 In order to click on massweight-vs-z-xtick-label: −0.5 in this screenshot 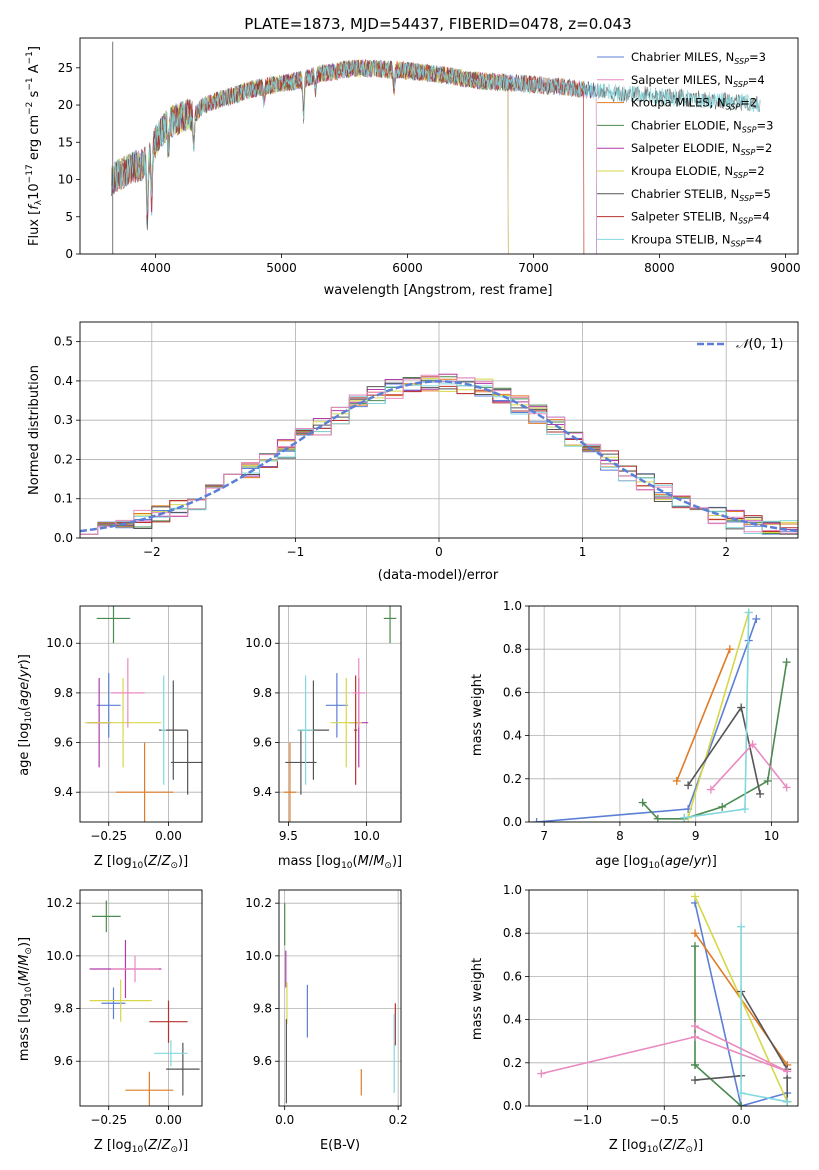, I will do `click(664, 1120)`.